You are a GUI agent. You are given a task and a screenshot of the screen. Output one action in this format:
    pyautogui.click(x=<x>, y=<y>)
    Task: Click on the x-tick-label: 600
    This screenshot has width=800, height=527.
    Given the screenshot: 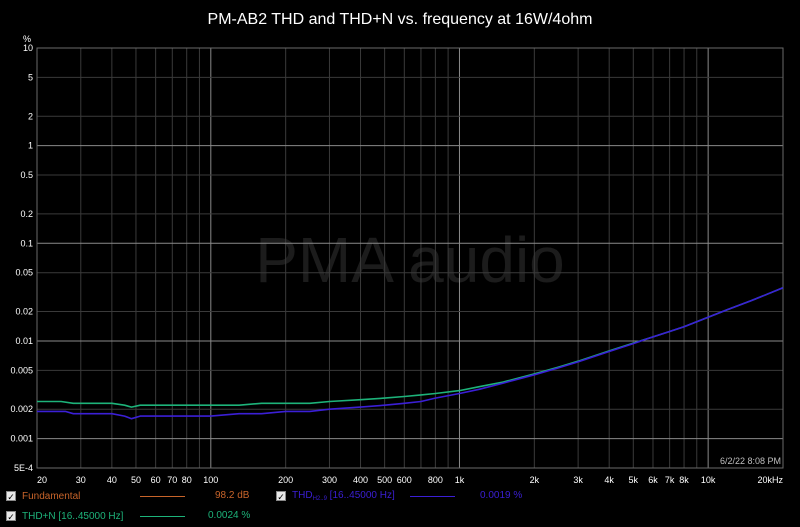 What is the action you would take?
    pyautogui.click(x=404, y=480)
    